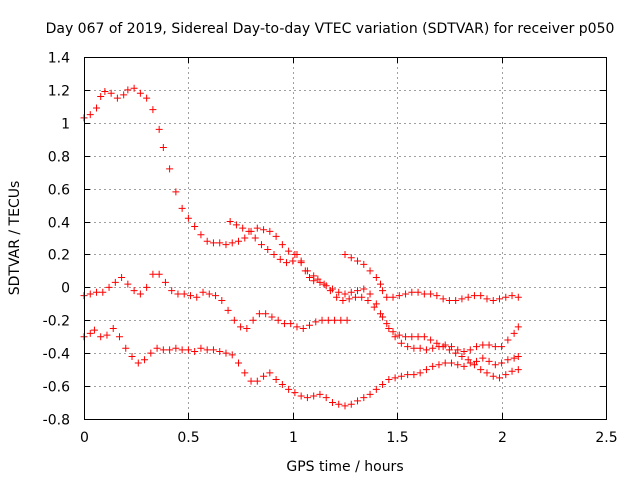 This screenshot has height=480, width=640. What do you see at coordinates (188, 438) in the screenshot?
I see `x-tick-label: 0.5` at bounding box center [188, 438].